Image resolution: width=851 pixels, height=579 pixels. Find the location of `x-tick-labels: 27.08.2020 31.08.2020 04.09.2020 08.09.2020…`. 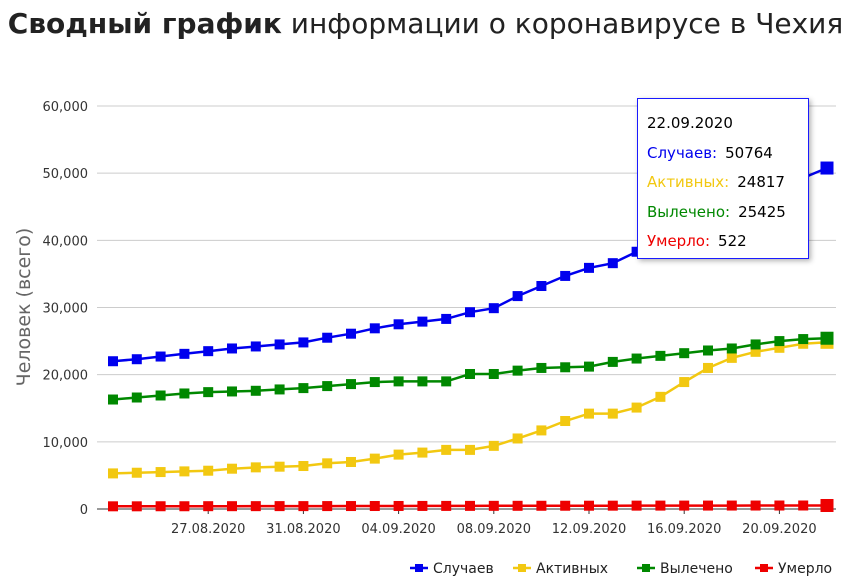

x-tick-labels: 27.08.2020 31.08.2020 04.09.2020 08.09.2020… is located at coordinates (494, 523).